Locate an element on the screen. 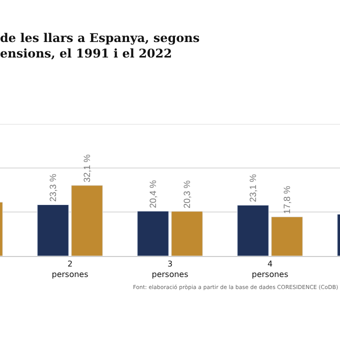 This screenshot has width=340, height=340. data-label: 23,1 % is located at coordinates (253, 188).